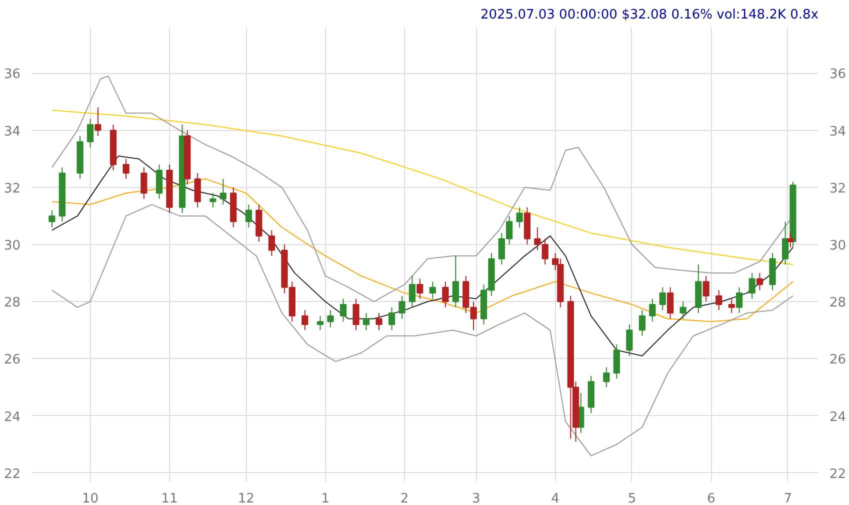  I want to click on y-tick-label: 26, so click(12, 360).